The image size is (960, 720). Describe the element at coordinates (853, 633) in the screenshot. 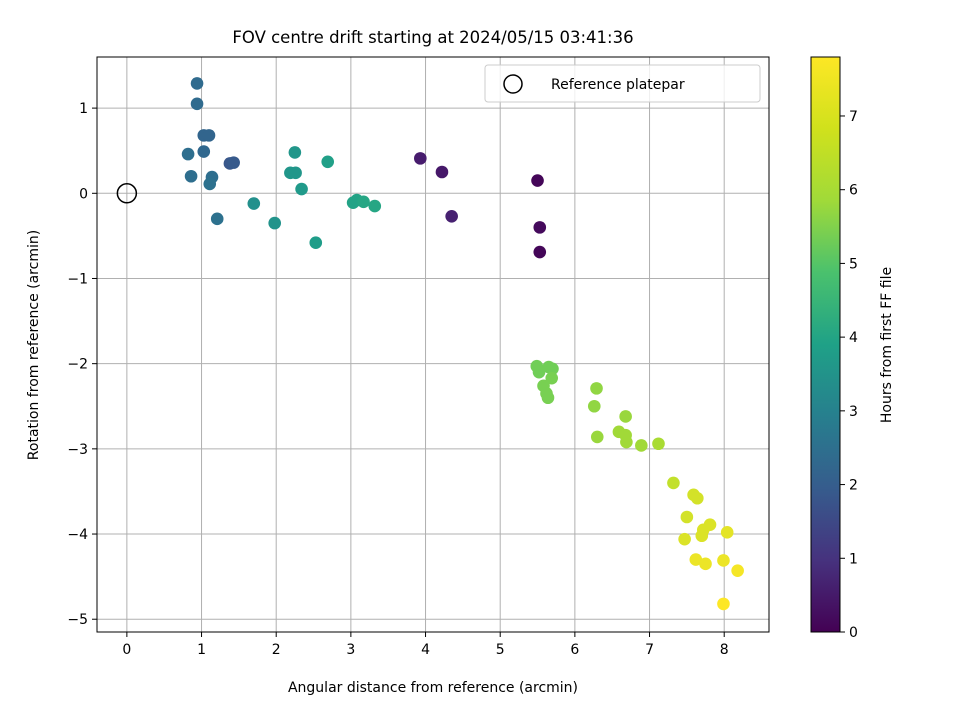

I see `colorbar-tick-label: 0` at that location.